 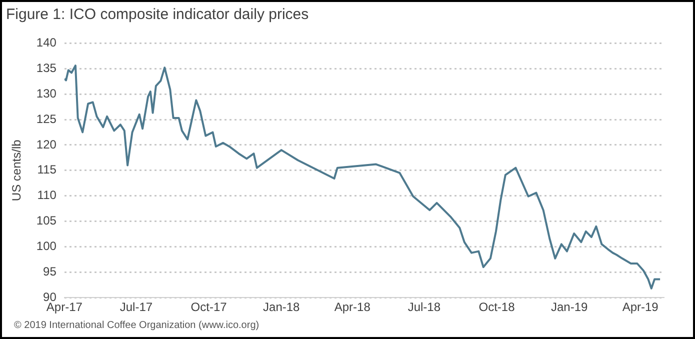 I want to click on x-tick-label: Oct-17, so click(x=209, y=307).